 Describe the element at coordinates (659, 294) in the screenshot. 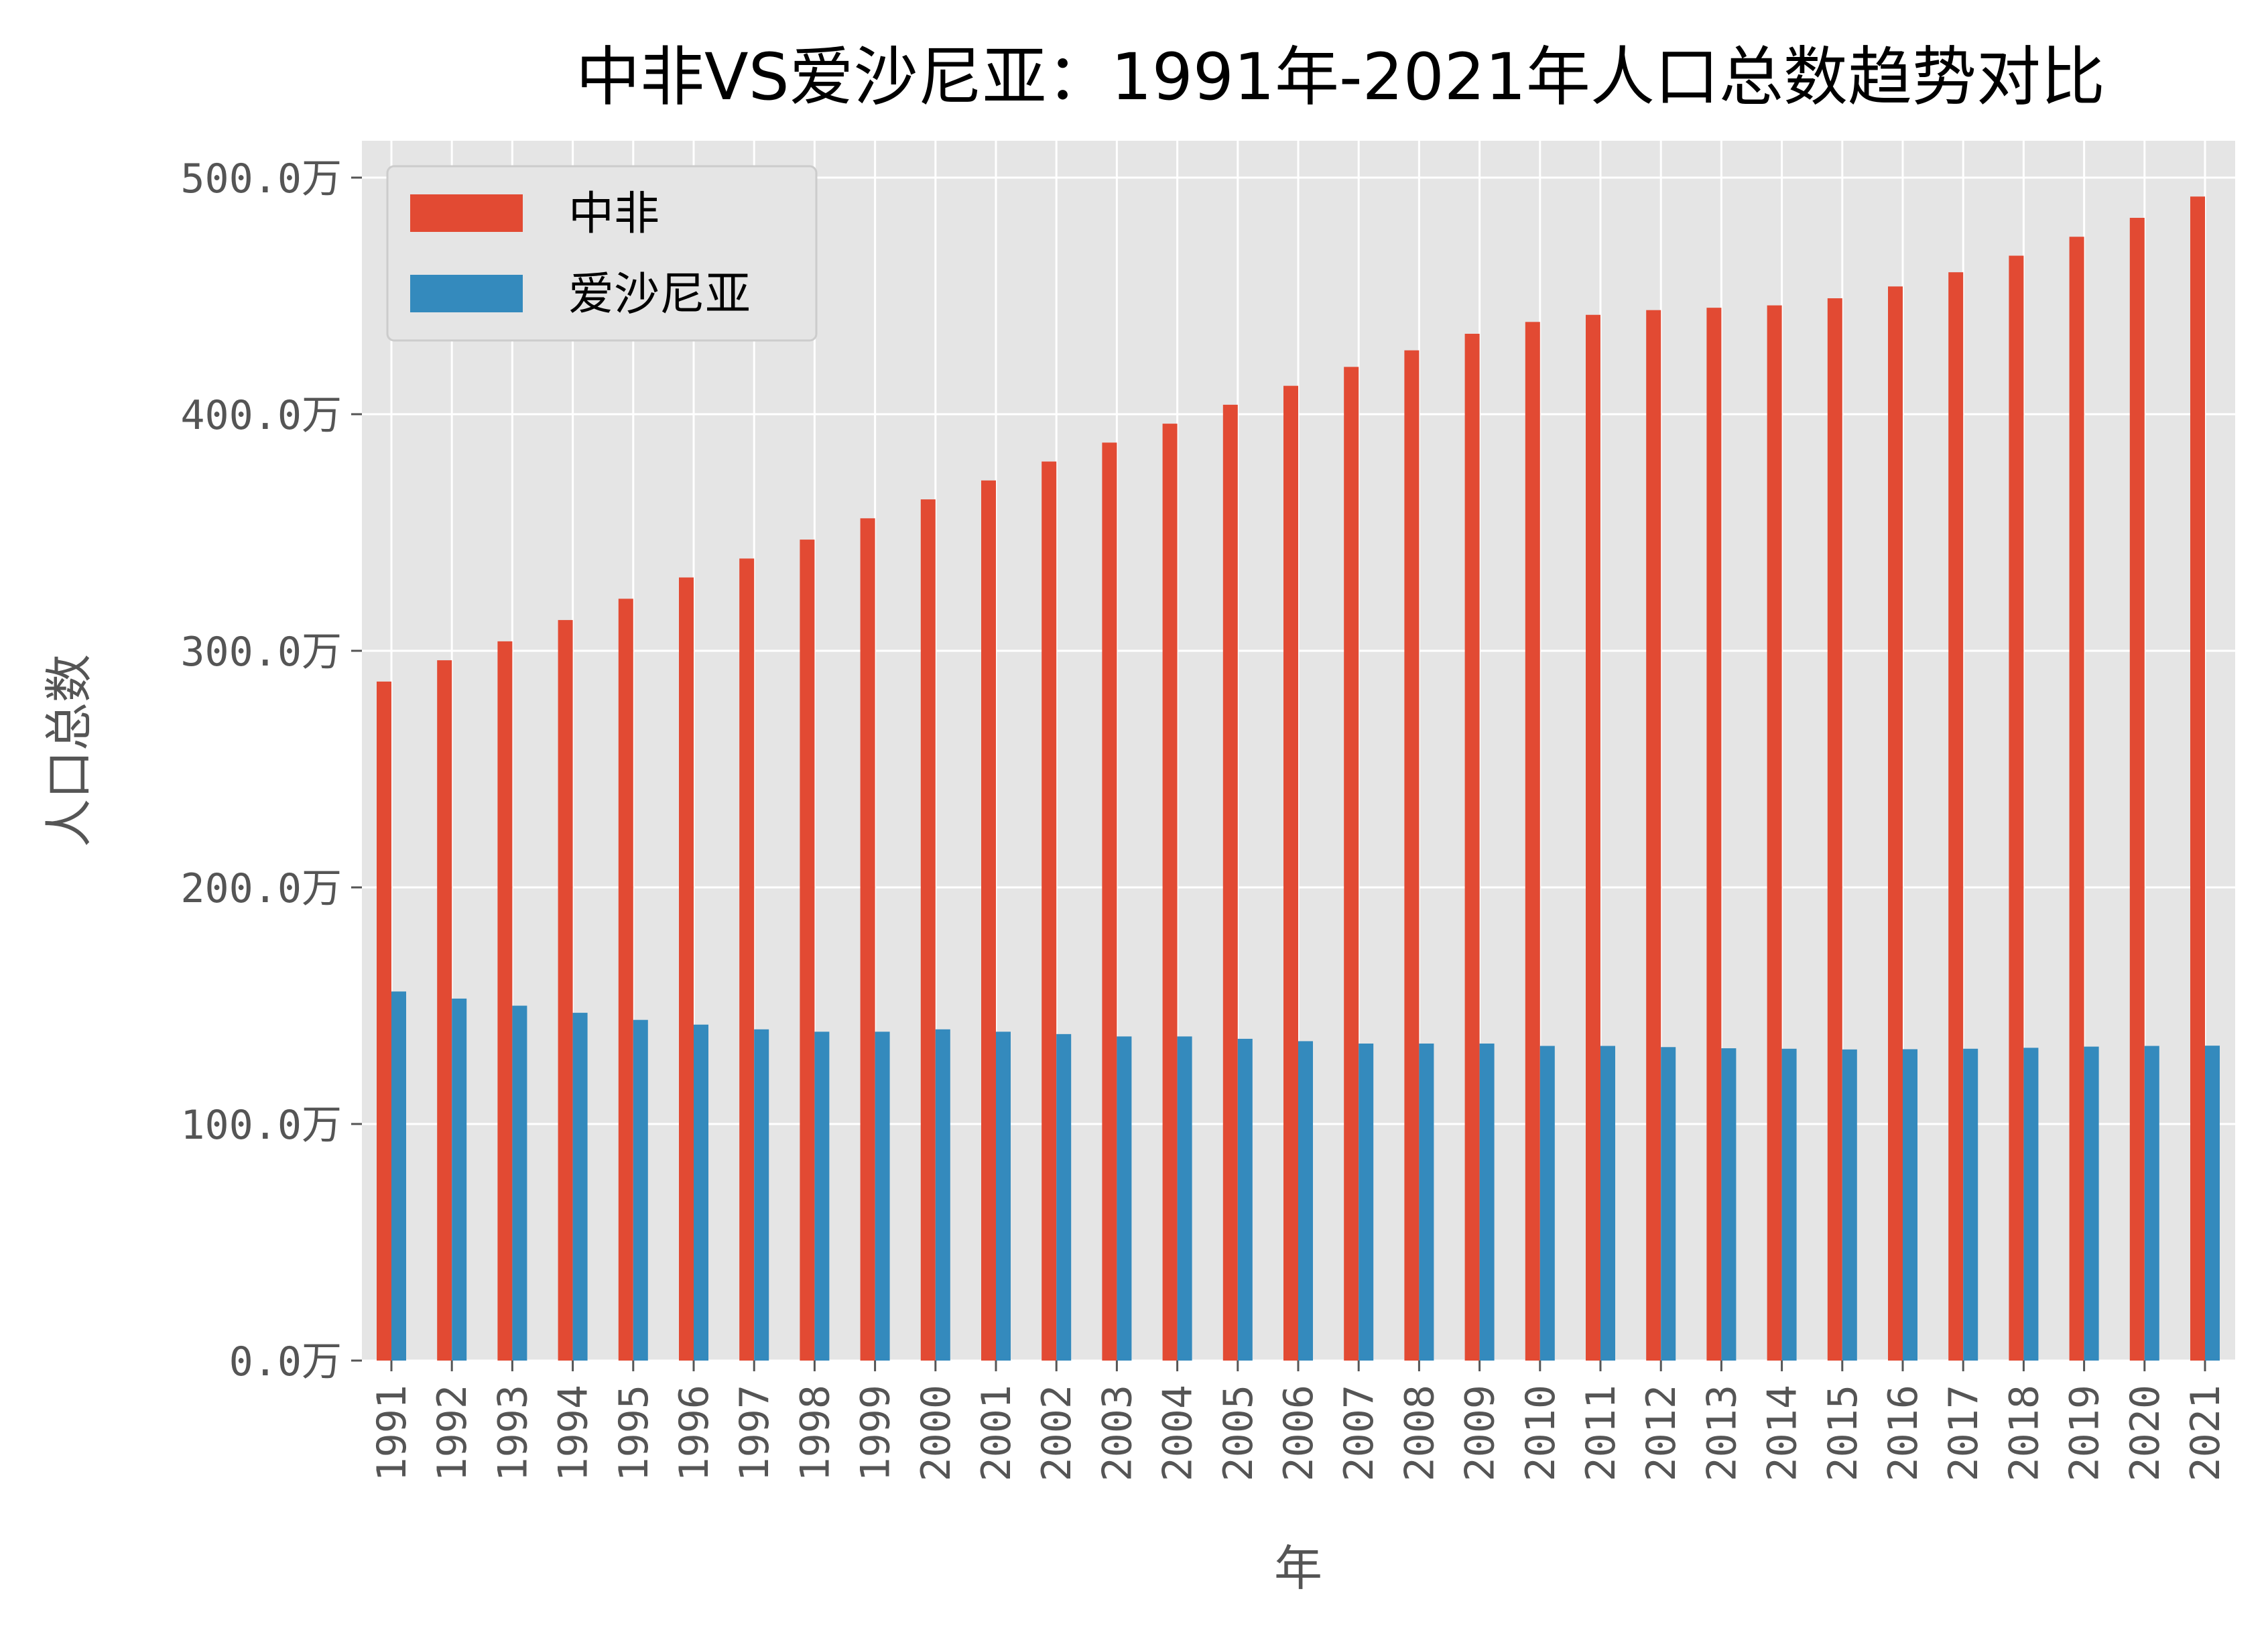

I see `legend-label-estonia: 爱沙尼亚` at that location.